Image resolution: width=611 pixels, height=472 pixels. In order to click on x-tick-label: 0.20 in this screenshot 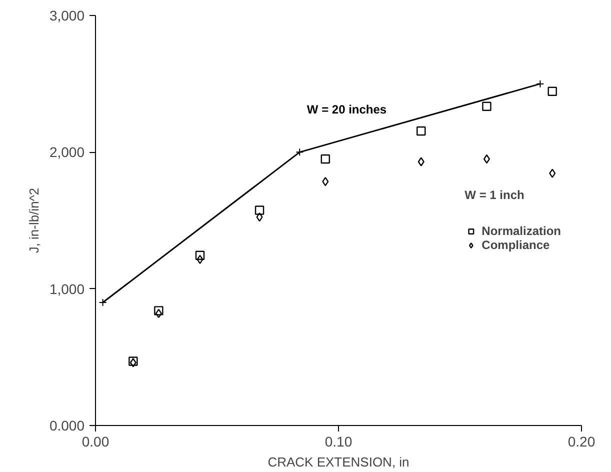, I will do `click(582, 442)`.